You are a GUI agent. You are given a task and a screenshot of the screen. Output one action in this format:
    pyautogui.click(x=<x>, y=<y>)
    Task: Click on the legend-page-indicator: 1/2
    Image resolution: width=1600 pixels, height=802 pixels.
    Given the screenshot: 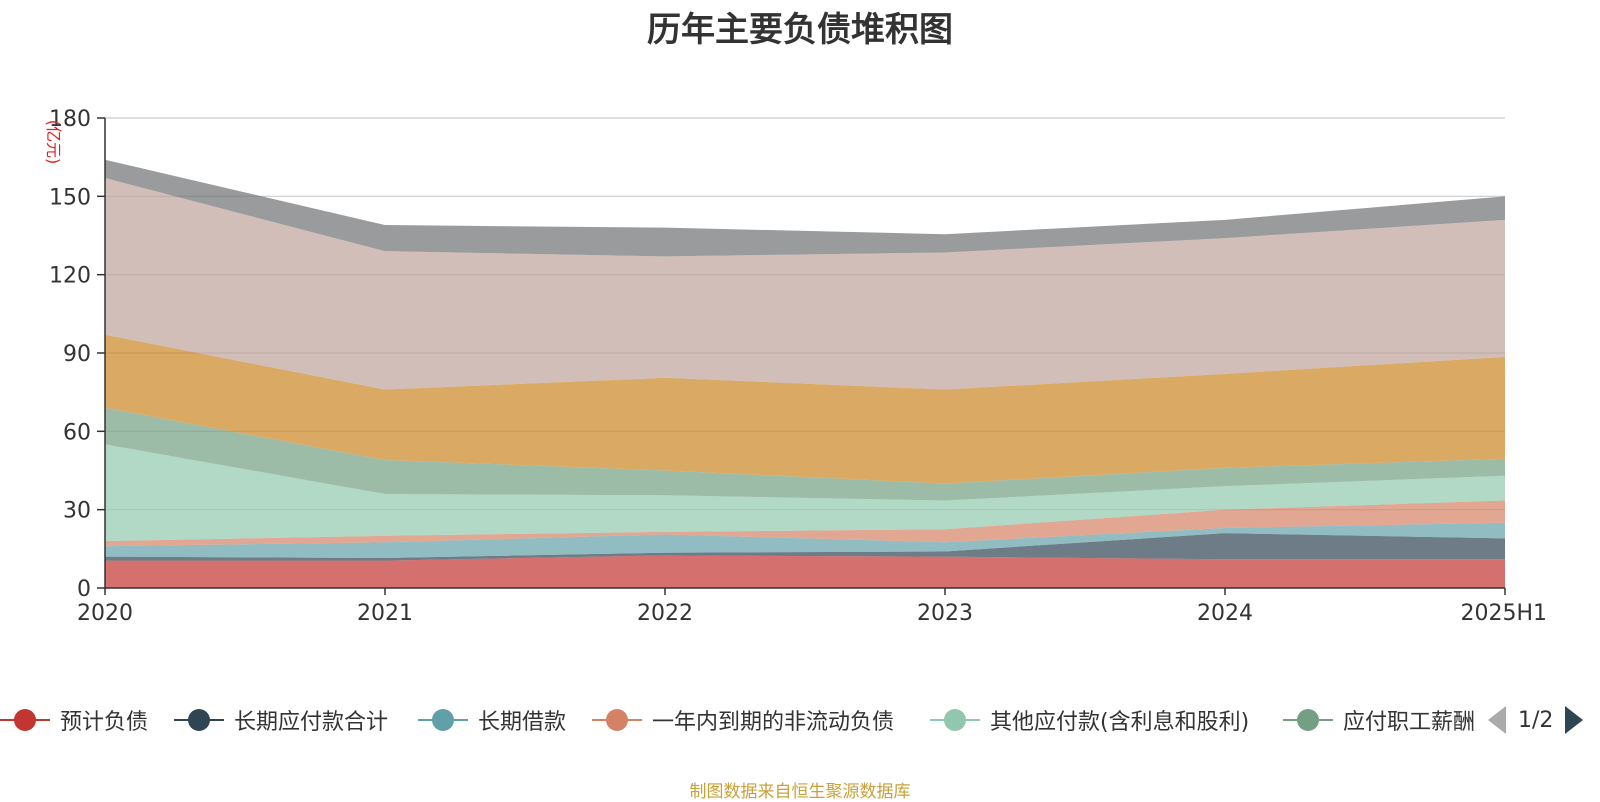 What is the action you would take?
    pyautogui.click(x=1536, y=720)
    